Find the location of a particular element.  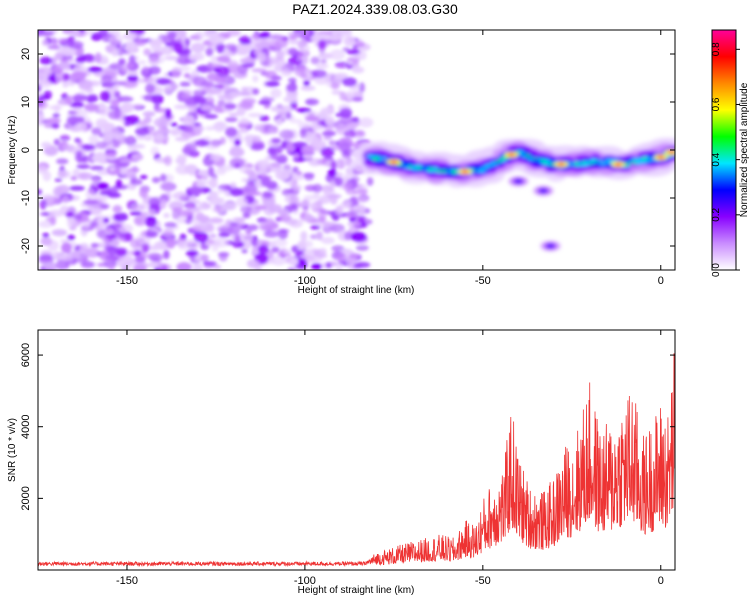

spectrogram-x-tick-label: 0 is located at coordinates (661, 281).